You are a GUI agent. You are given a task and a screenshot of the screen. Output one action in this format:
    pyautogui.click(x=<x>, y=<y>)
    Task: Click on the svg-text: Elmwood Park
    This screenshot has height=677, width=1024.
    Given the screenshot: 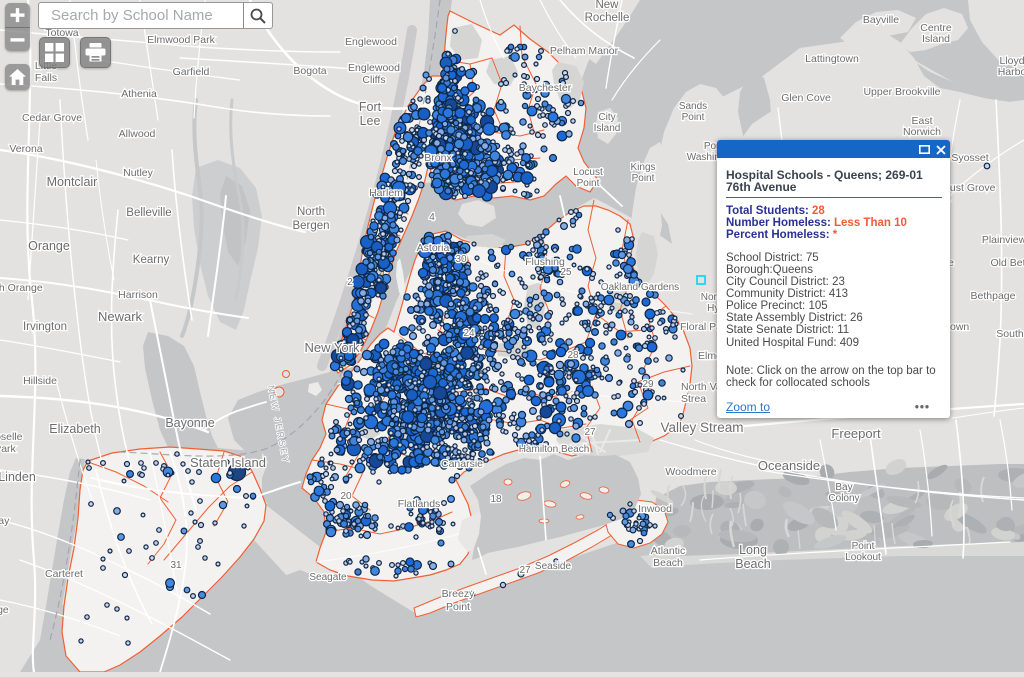 What is the action you would take?
    pyautogui.click(x=181, y=40)
    